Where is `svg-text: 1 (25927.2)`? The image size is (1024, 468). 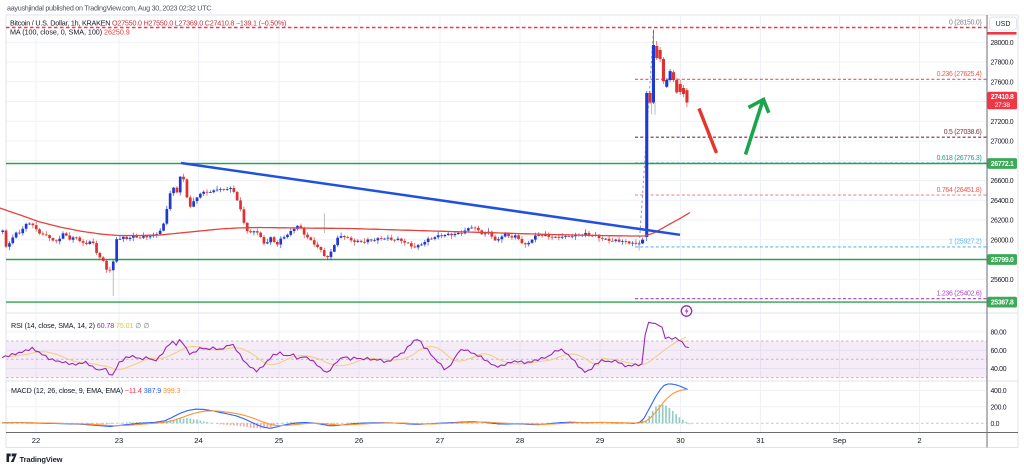 svg-text: 1 (25927.2) is located at coordinates (965, 242).